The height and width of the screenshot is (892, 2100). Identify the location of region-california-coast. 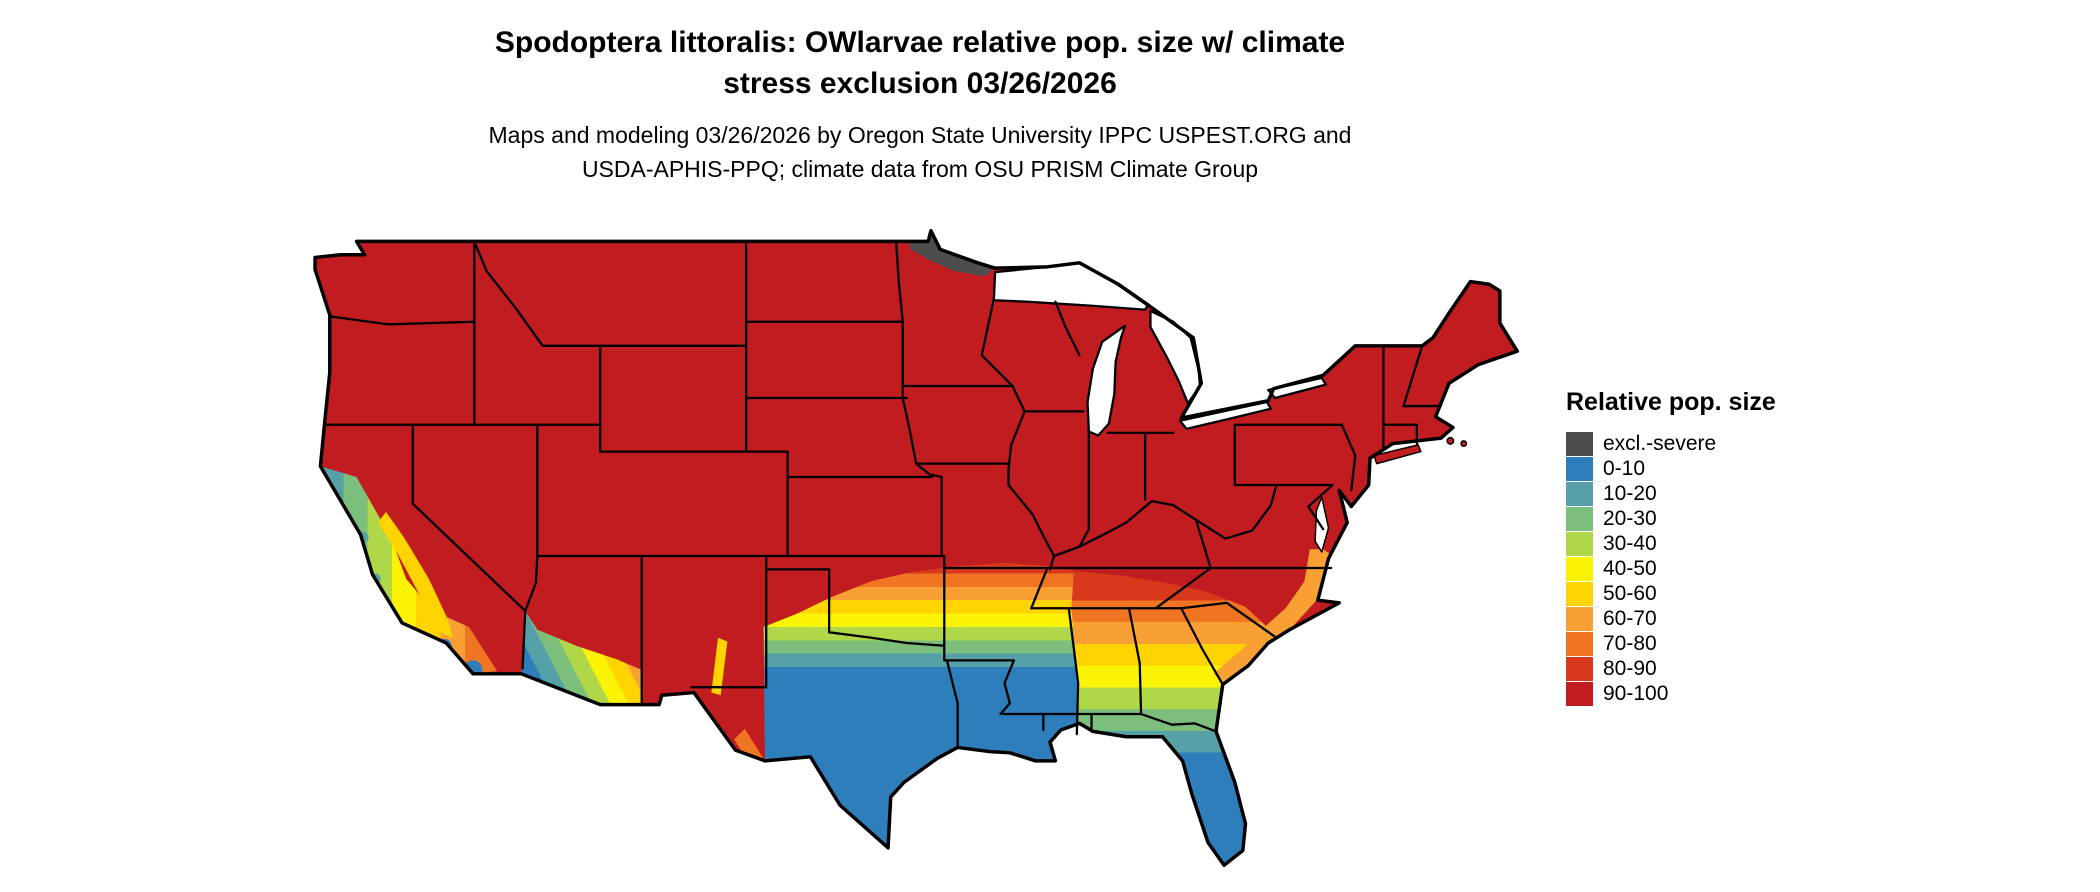
(409, 570).